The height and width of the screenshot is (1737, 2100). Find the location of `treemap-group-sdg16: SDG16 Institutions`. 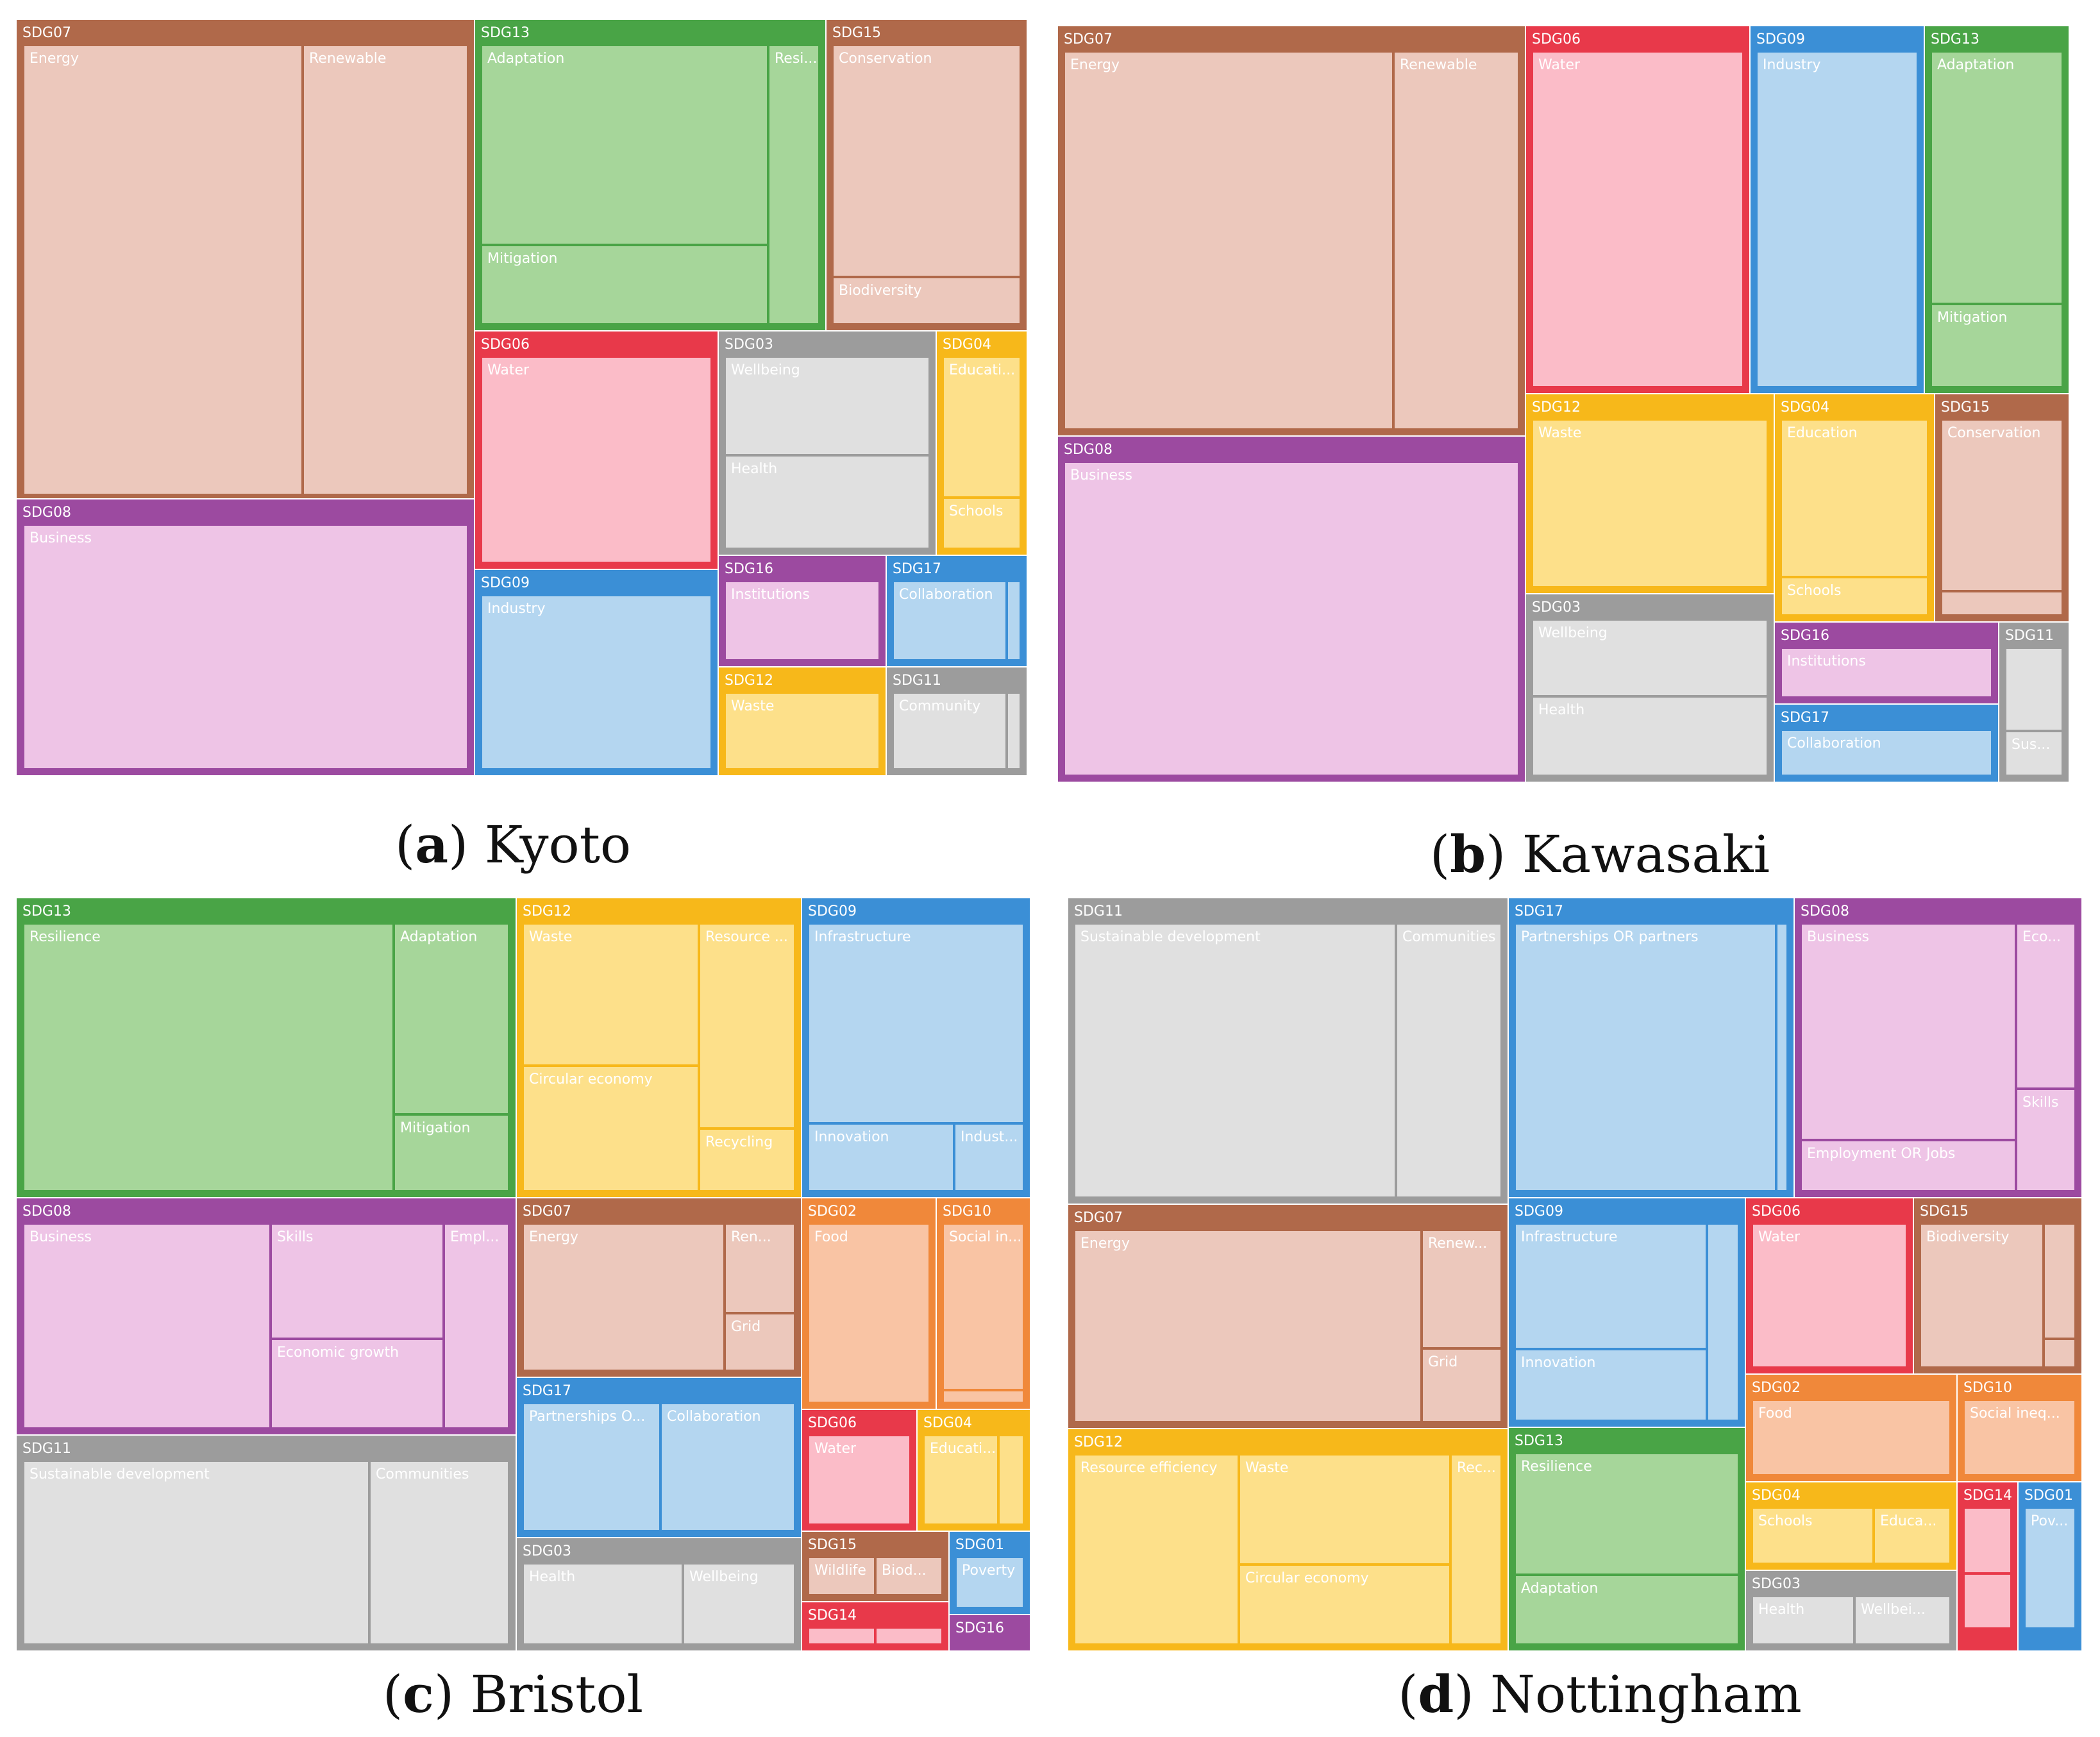

treemap-group-sdg16: SDG16 Institutions is located at coordinates (802, 611).